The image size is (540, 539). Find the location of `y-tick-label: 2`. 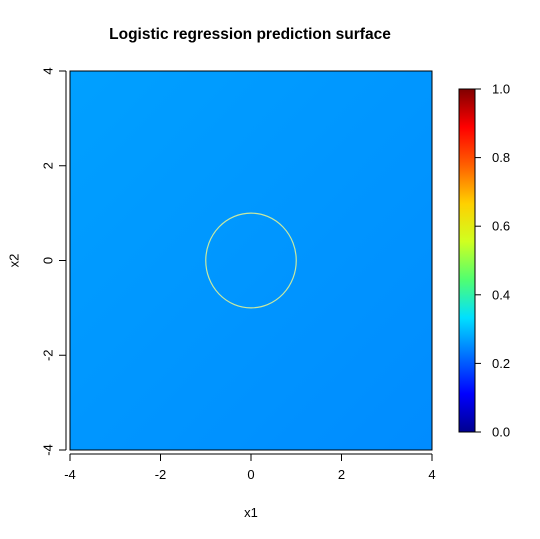

y-tick-label: 2 is located at coordinates (48, 165).